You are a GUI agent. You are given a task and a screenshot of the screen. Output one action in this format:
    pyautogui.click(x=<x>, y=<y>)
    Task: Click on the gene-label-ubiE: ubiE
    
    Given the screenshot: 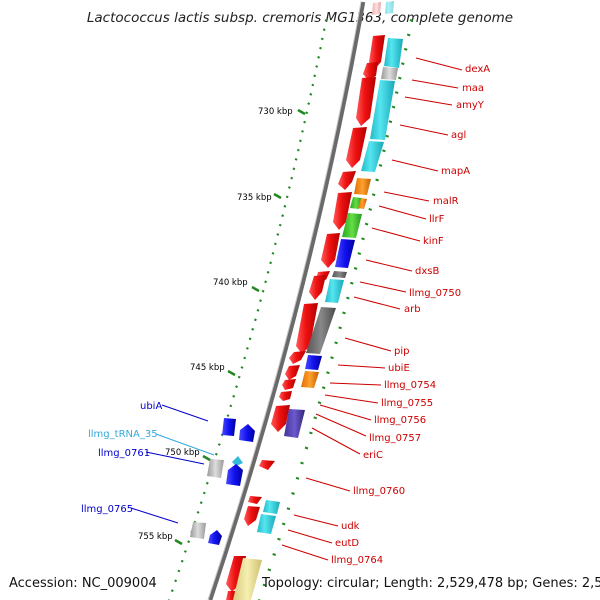 What is the action you would take?
    pyautogui.click(x=399, y=368)
    